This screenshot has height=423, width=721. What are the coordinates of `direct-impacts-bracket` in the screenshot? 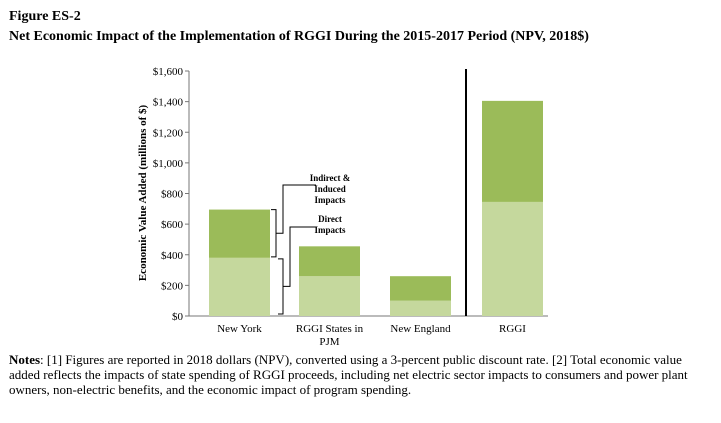 It's located at (281, 286).